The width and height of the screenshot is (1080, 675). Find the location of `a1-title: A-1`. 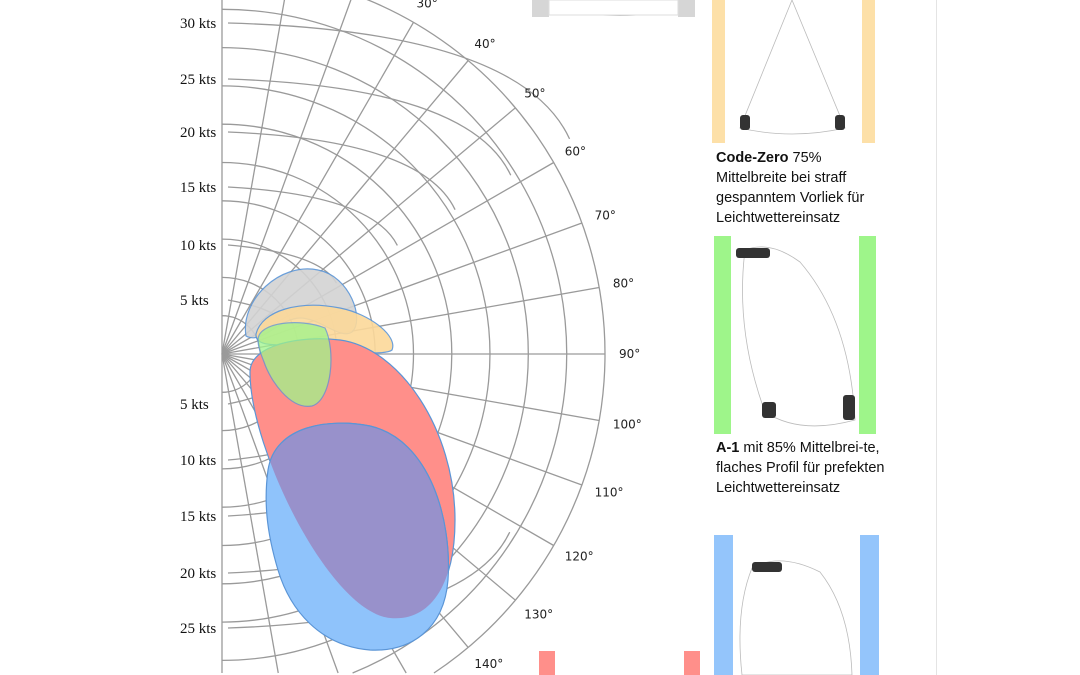

a1-title: A-1 is located at coordinates (728, 448).